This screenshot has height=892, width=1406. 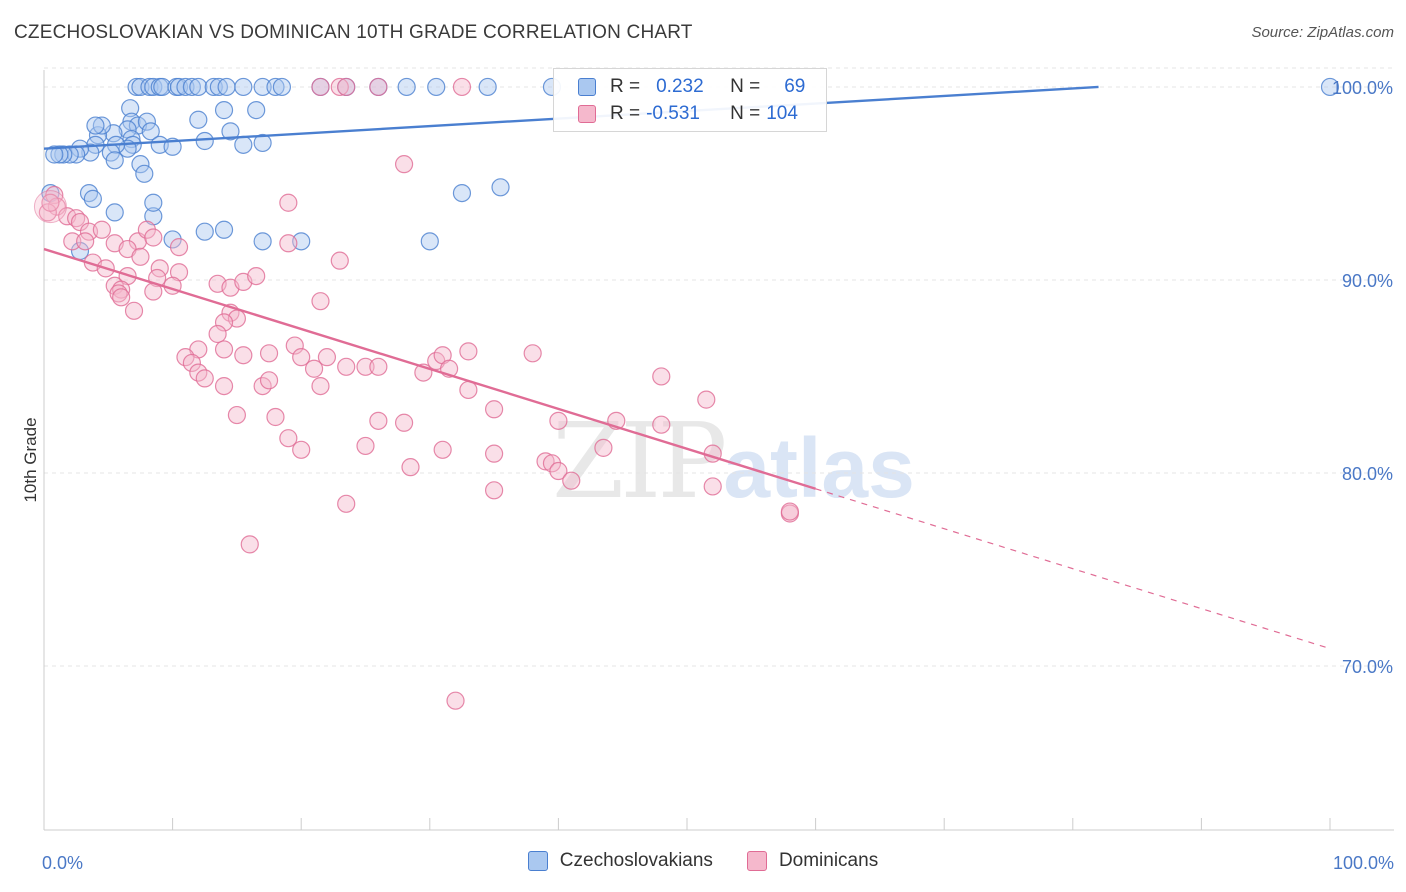 I want to click on legend-item-dominicans: Dominicans, so click(x=812, y=861).